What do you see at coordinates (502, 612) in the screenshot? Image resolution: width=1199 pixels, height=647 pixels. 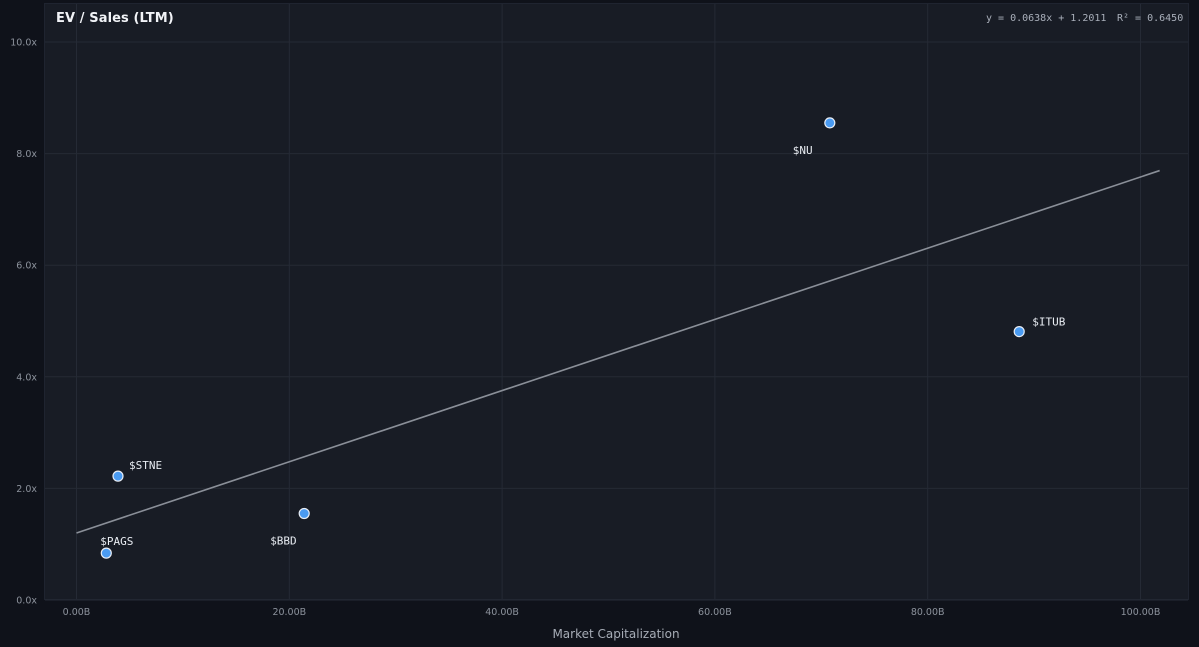 I see `x-tick-label: 40.00B` at bounding box center [502, 612].